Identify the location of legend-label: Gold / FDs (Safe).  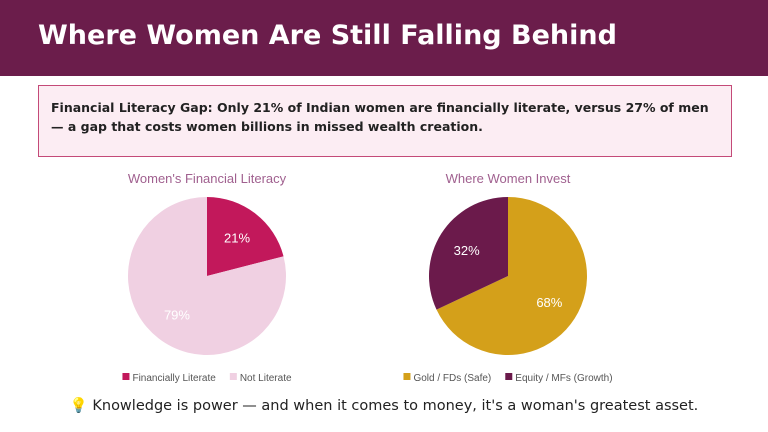
(452, 378).